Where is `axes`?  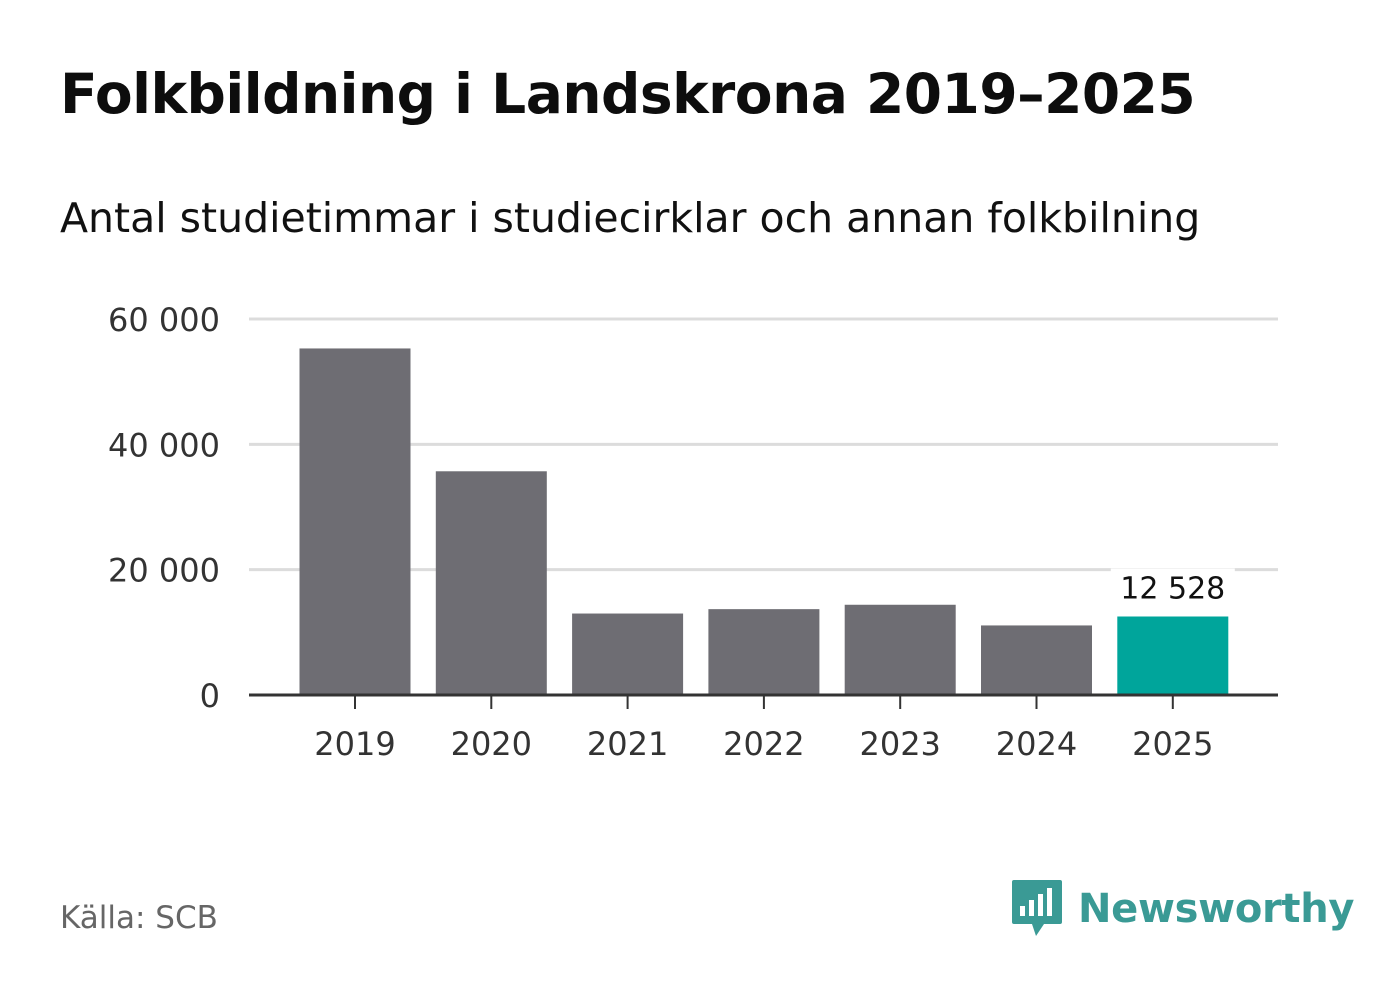
axes is located at coordinates (763, 701).